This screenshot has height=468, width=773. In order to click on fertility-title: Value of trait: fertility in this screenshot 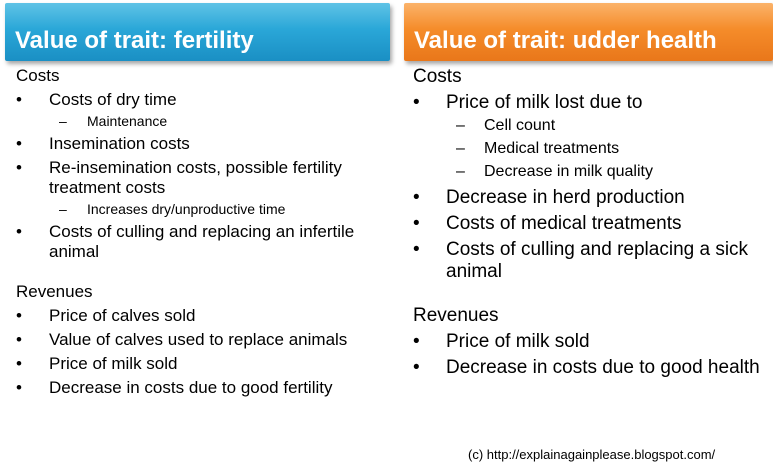, I will do `click(134, 40)`.